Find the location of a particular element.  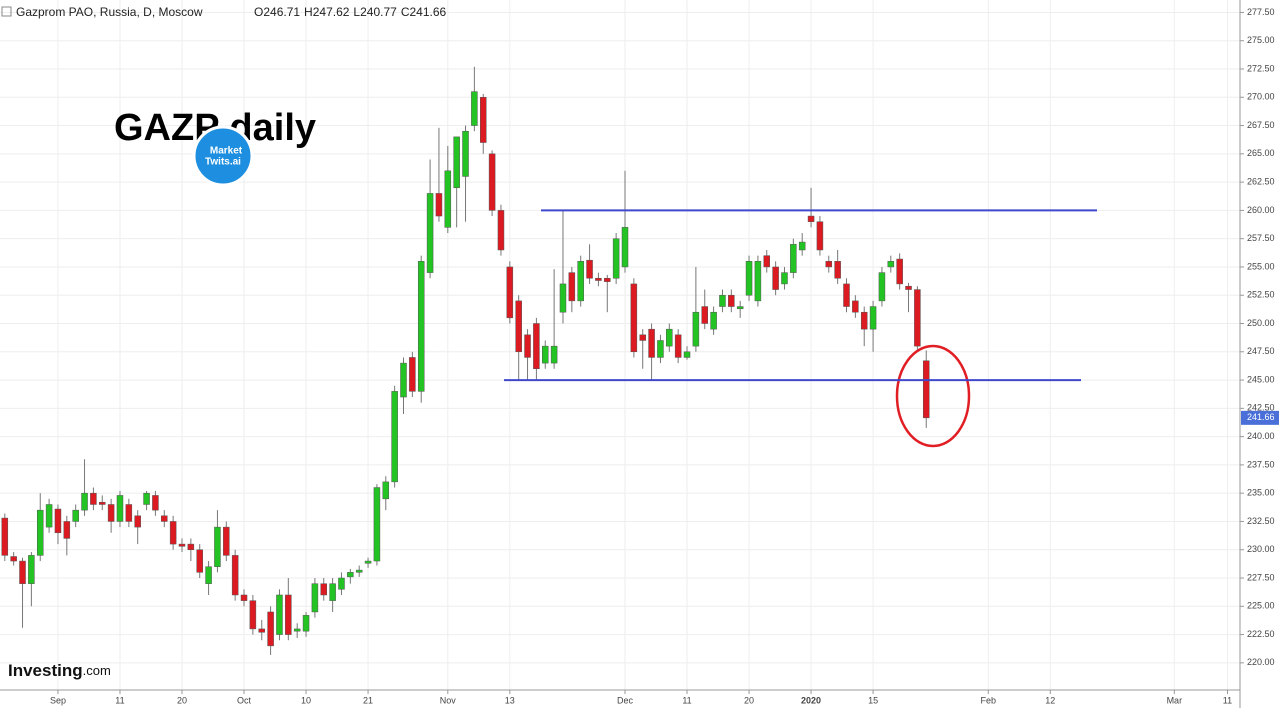

ohlc-letter: O is located at coordinates (258, 12).